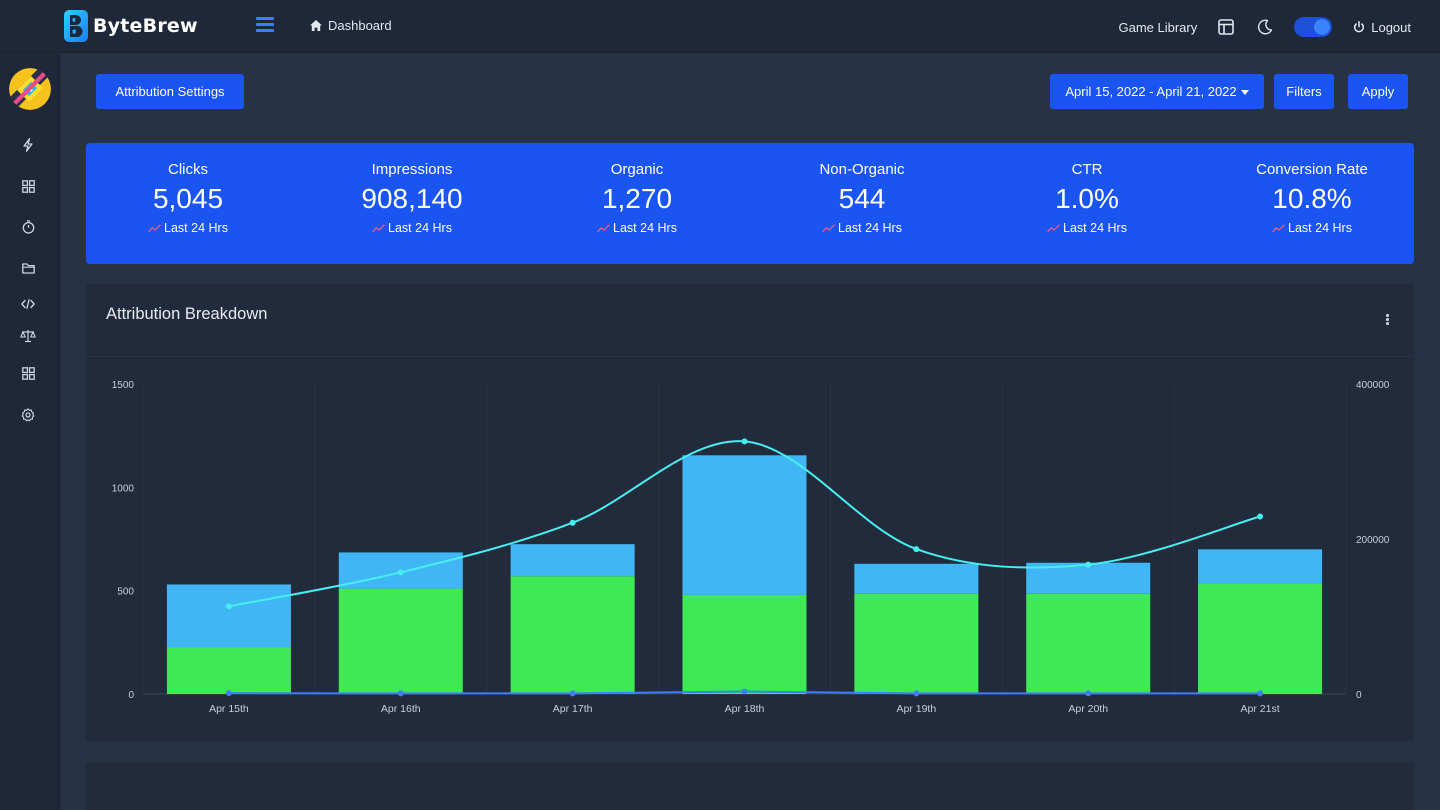 This screenshot has width=1440, height=810. Describe the element at coordinates (30, 431) in the screenshot. I see `sidebar` at that location.